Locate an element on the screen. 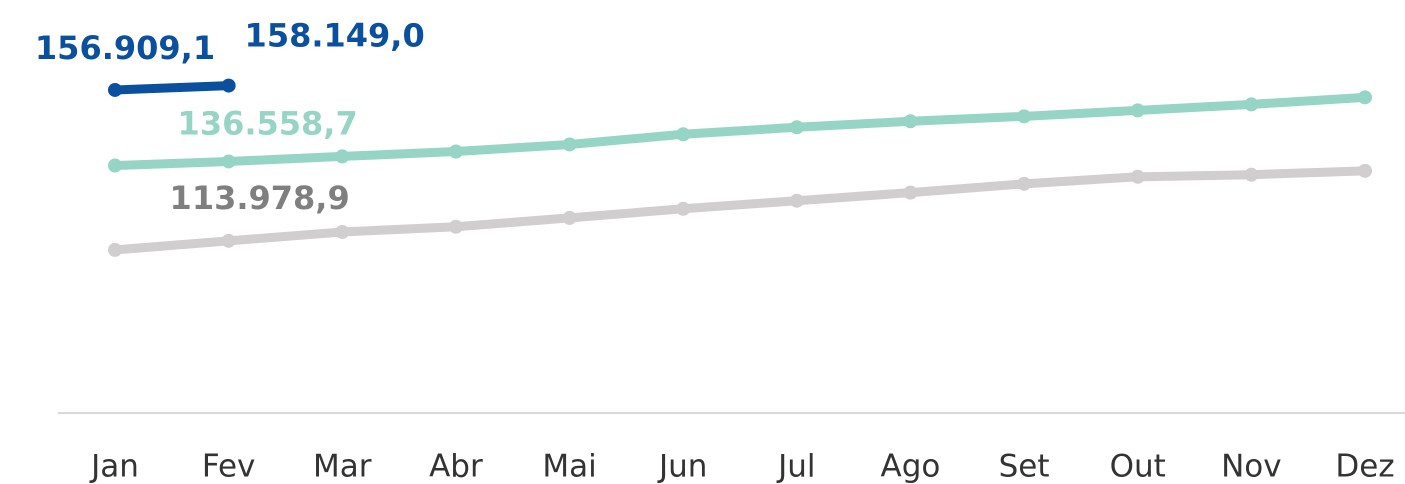 This screenshot has height=484, width=1405. x-tick-label: Jan is located at coordinates (114, 466).